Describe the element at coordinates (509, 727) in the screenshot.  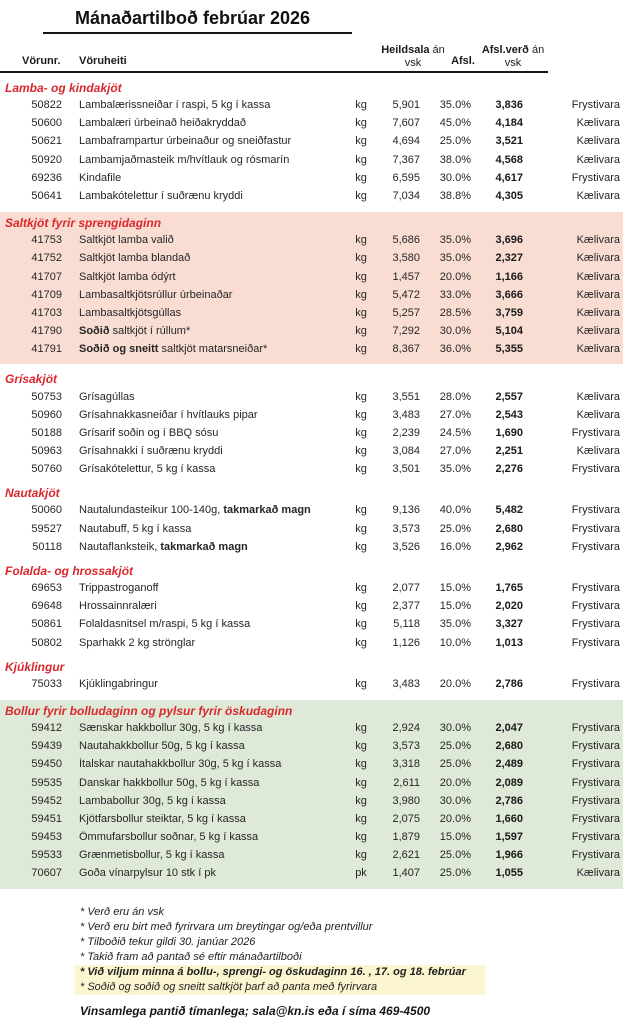
I see `discounted-price-cell: 2,047` at that location.